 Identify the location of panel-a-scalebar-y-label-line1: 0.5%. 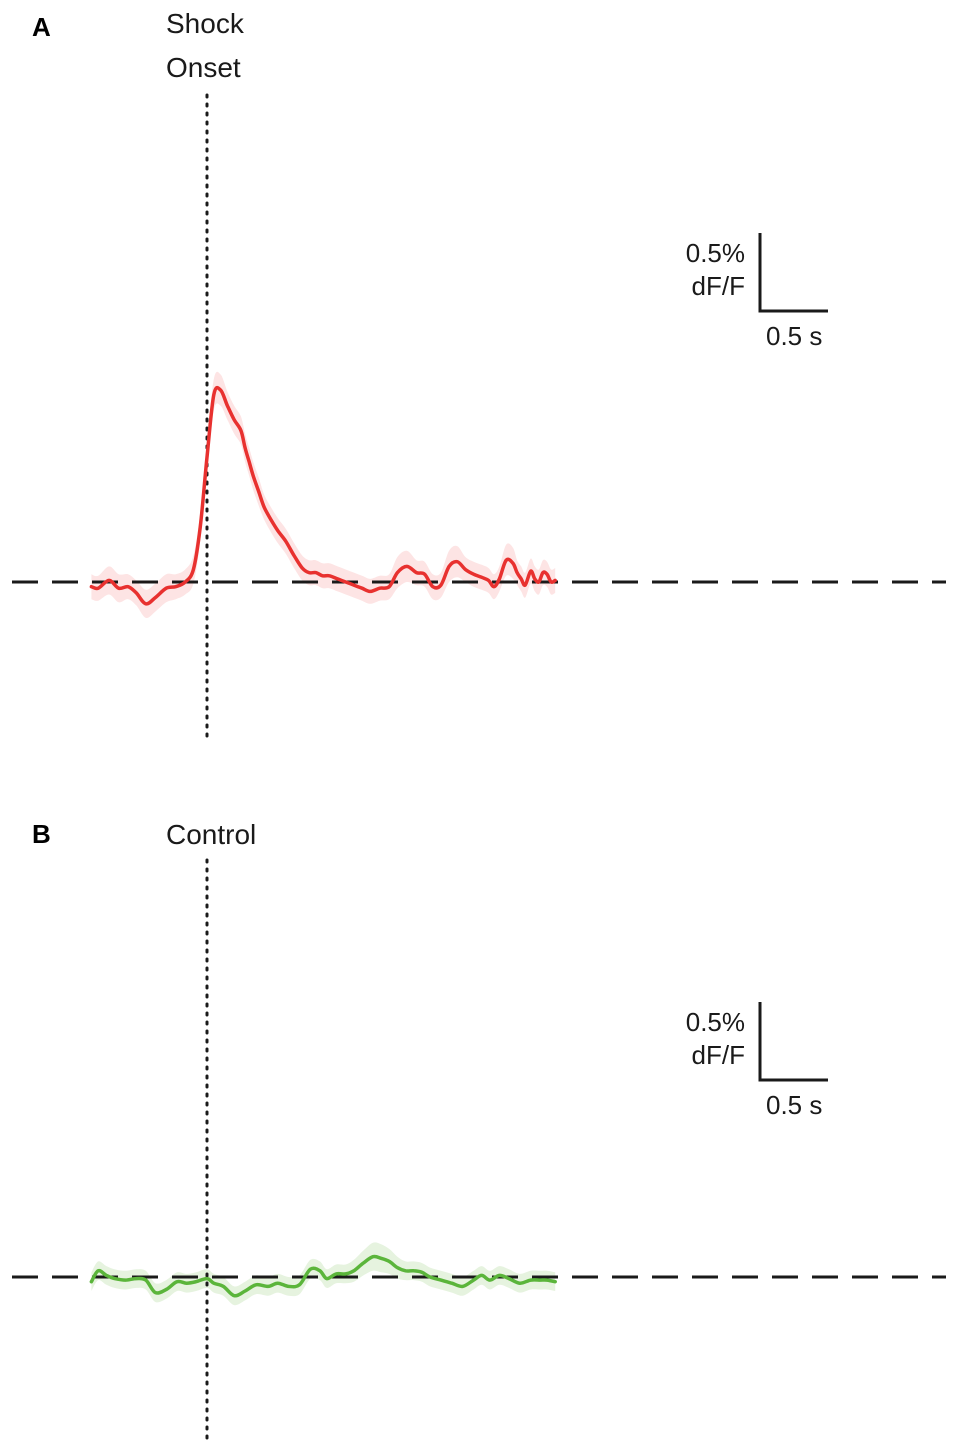
(715, 253).